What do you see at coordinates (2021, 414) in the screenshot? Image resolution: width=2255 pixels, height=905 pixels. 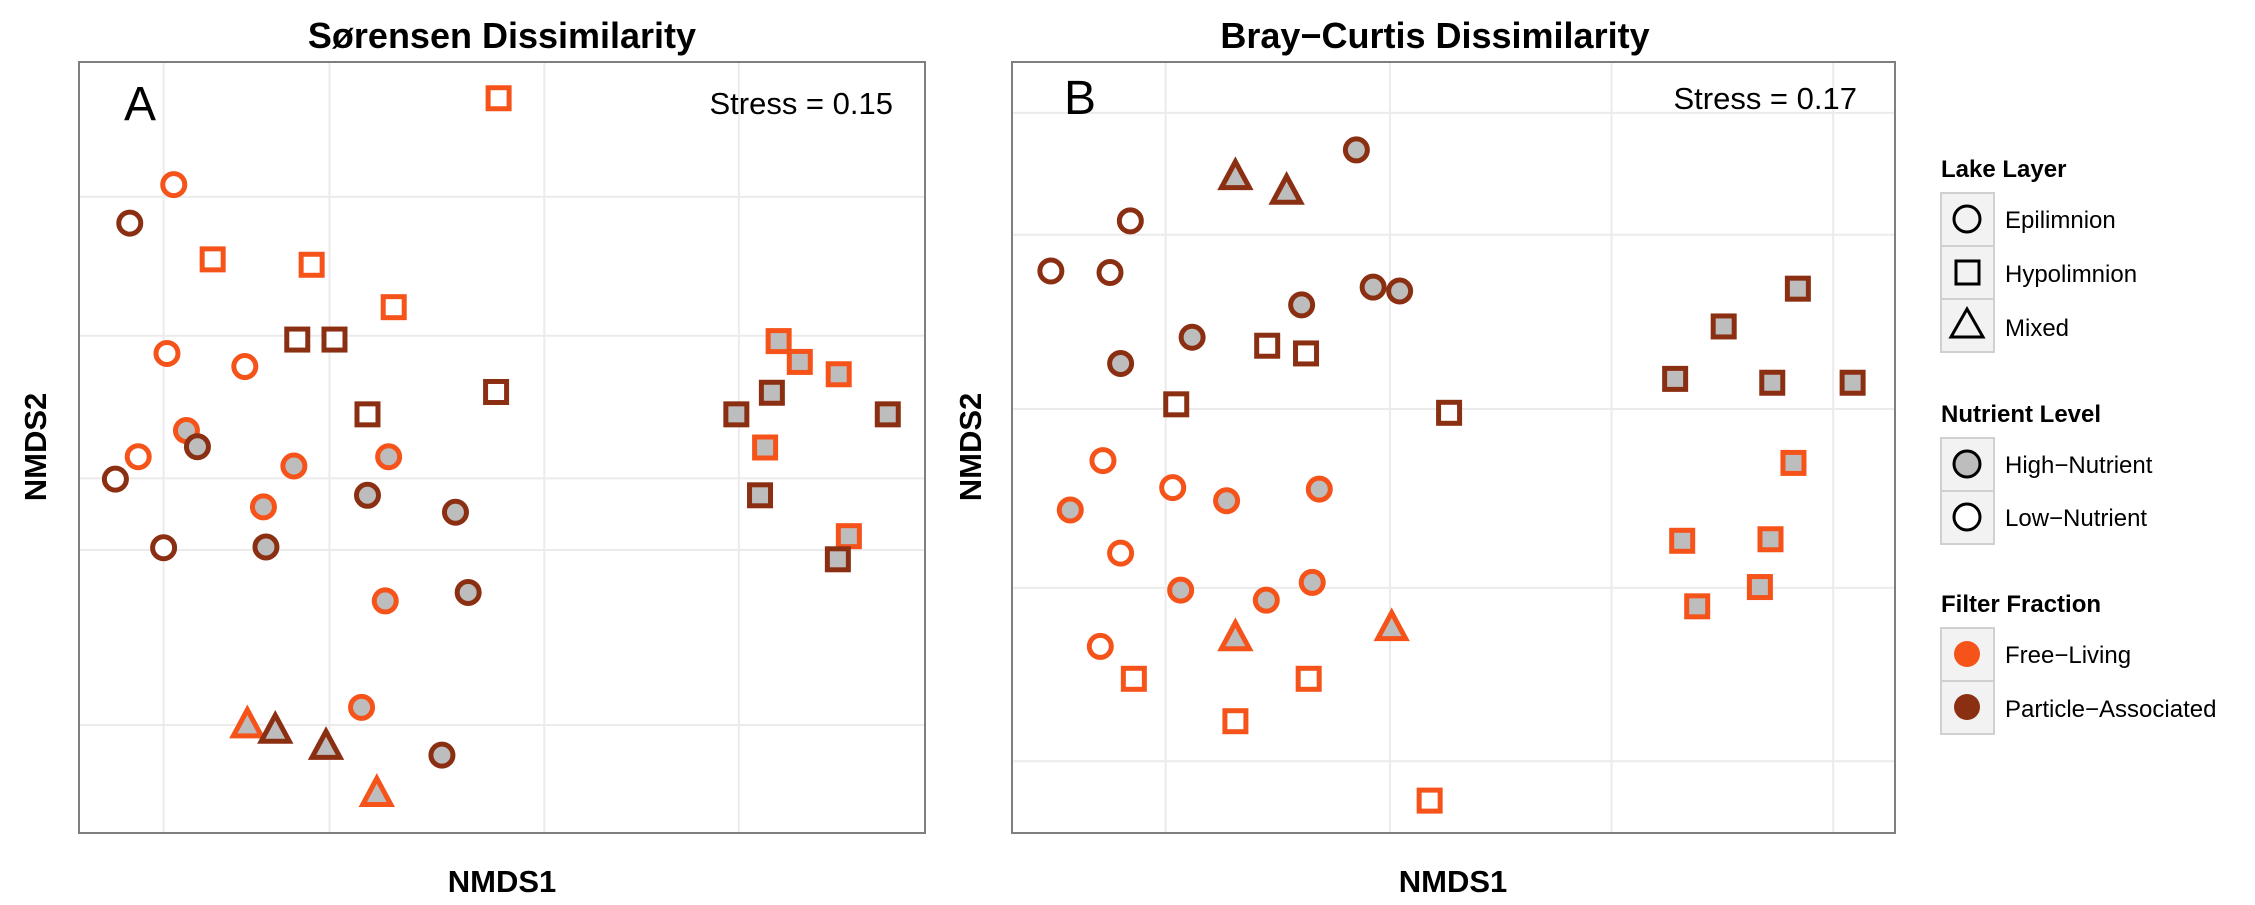 I see `legend-nutrient-level-title: Nutrient Level` at bounding box center [2021, 414].